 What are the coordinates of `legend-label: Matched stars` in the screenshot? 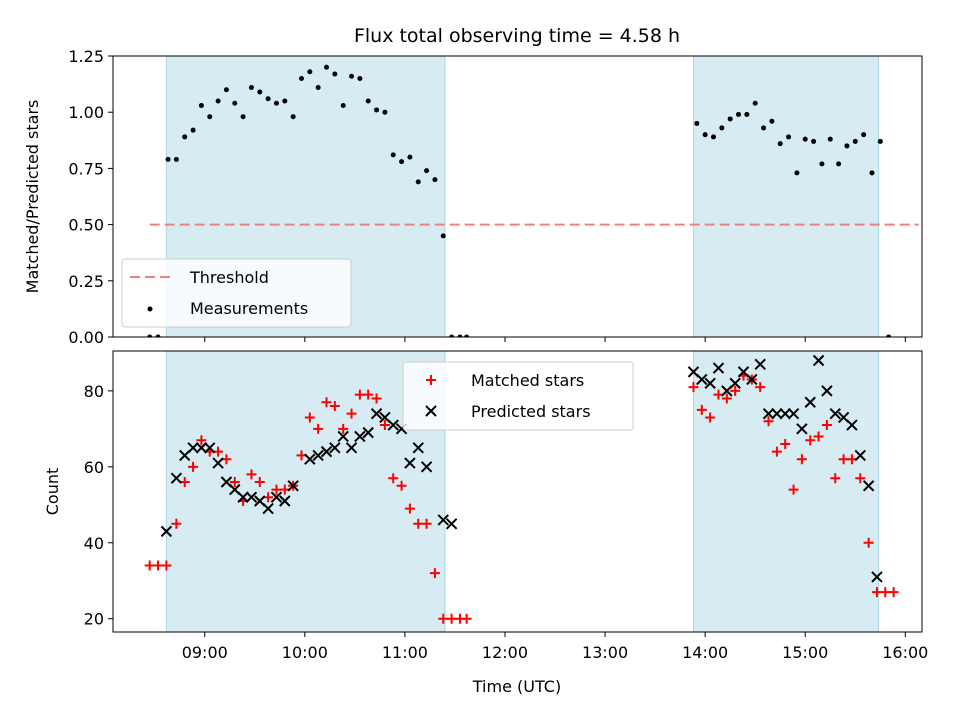 It's located at (527, 380).